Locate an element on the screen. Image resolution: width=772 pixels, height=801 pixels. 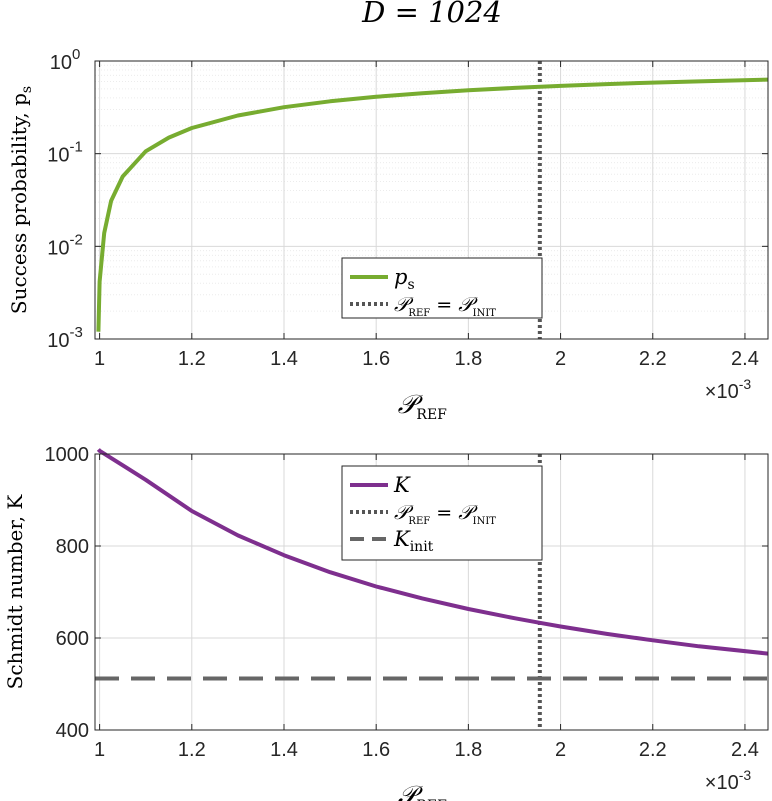
figure-title: D = 1024 is located at coordinates (431, 14).